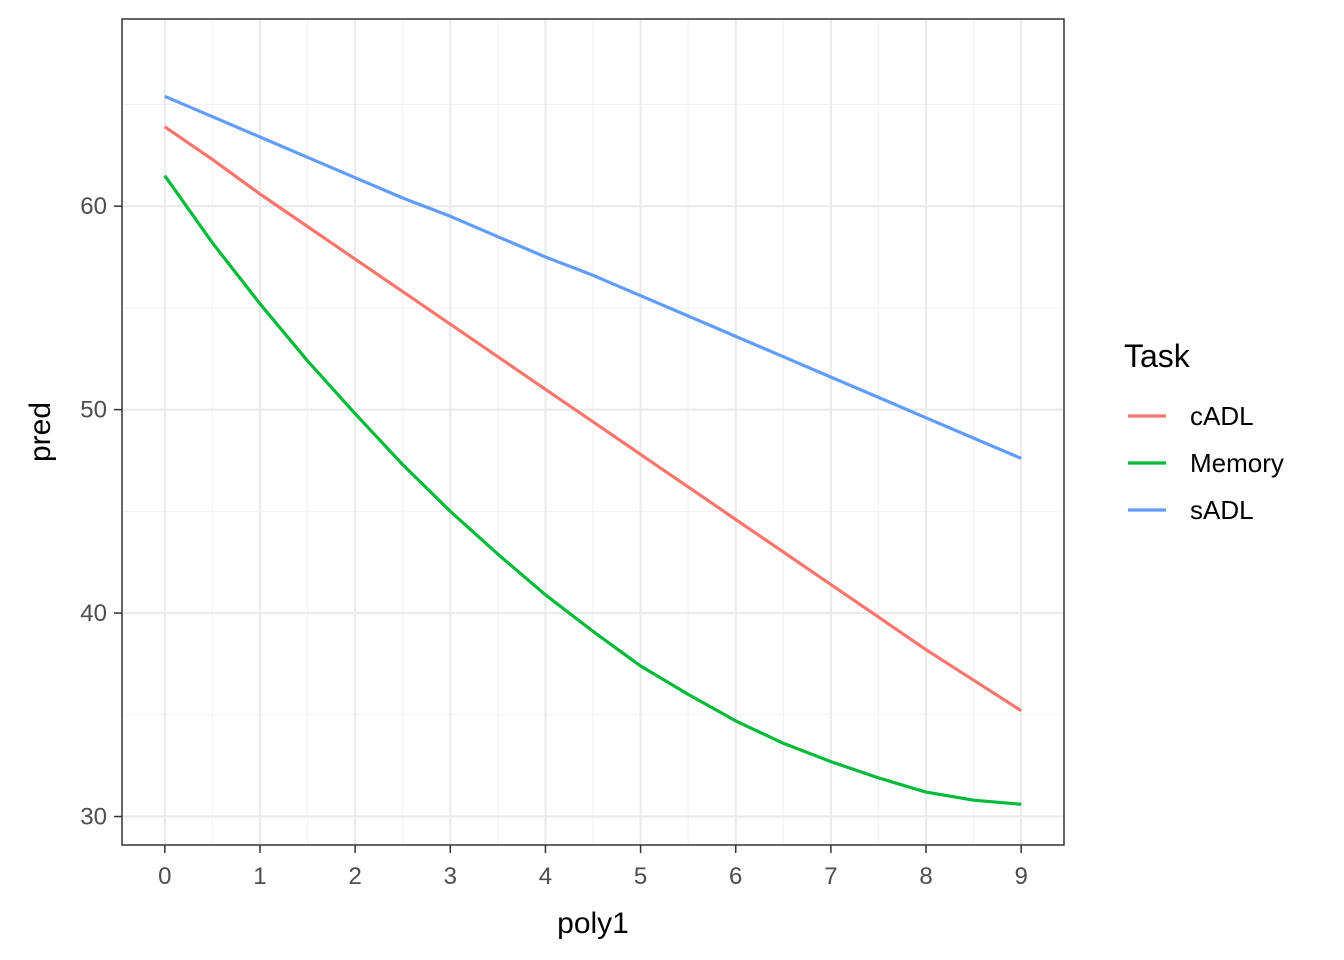 The image size is (1344, 960). What do you see at coordinates (925, 876) in the screenshot?
I see `x-tick-label: 8` at bounding box center [925, 876].